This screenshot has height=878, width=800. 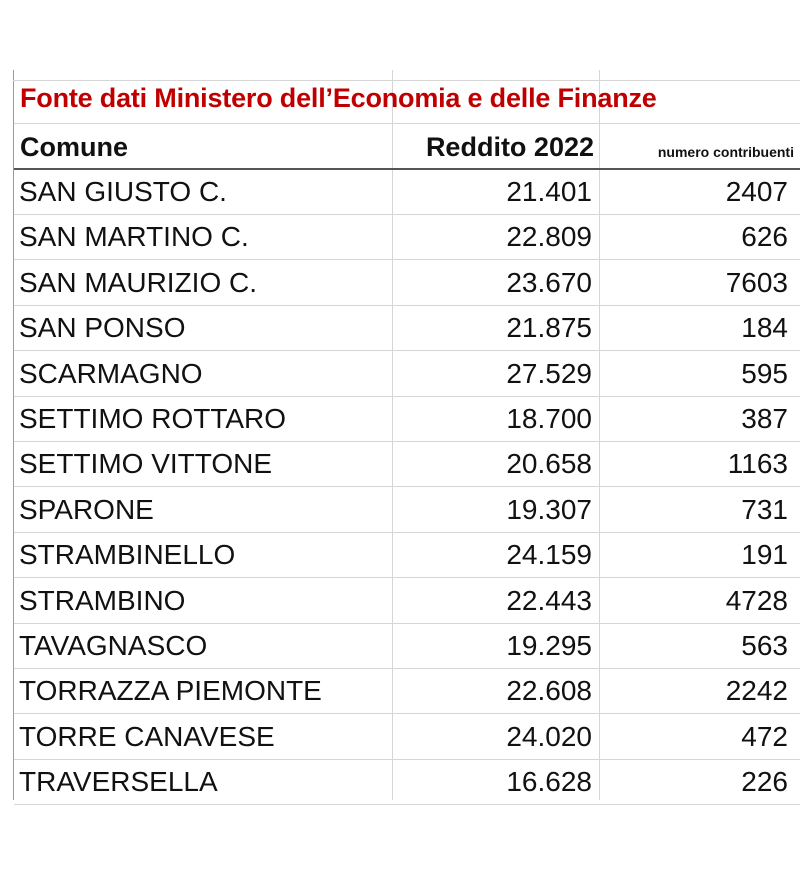 I want to click on cell-reddito: 27.529, so click(x=549, y=373).